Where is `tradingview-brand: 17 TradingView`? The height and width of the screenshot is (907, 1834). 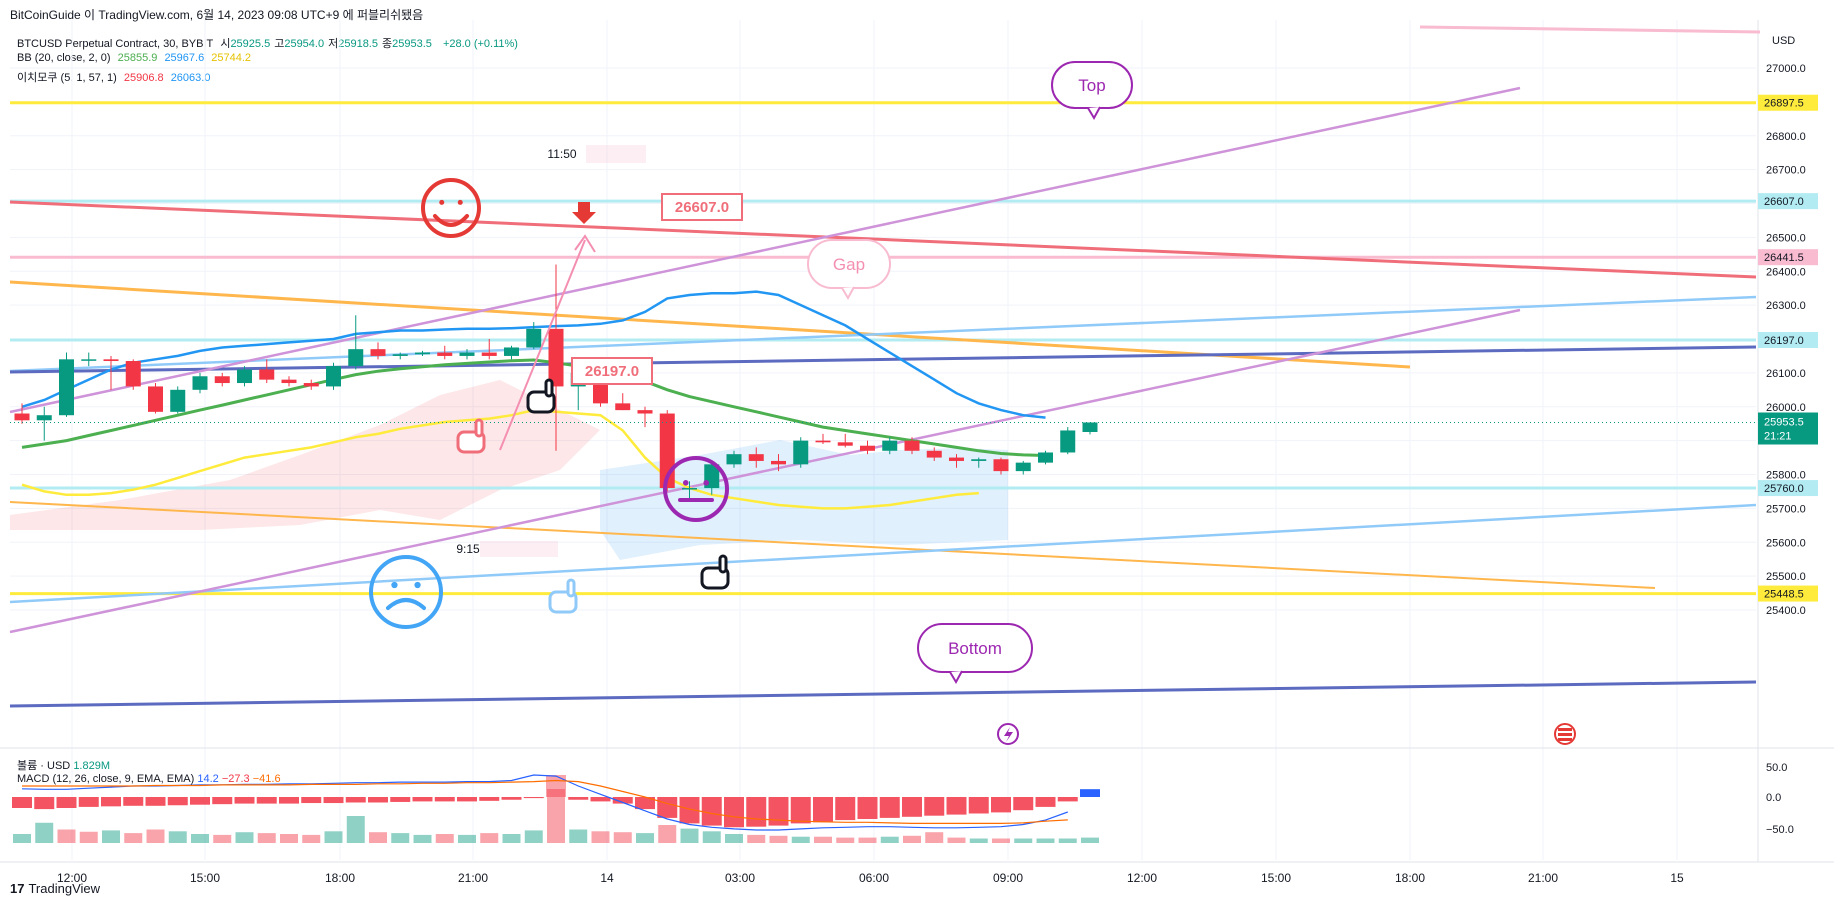 tradingview-brand: 17 TradingView is located at coordinates (55, 888).